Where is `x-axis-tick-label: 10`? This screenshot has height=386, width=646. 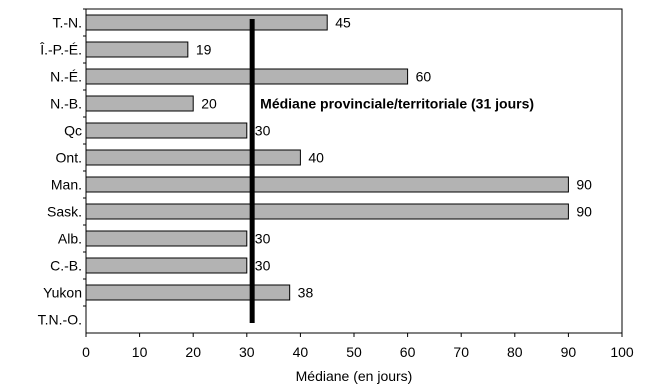 x-axis-tick-label: 10 is located at coordinates (140, 352).